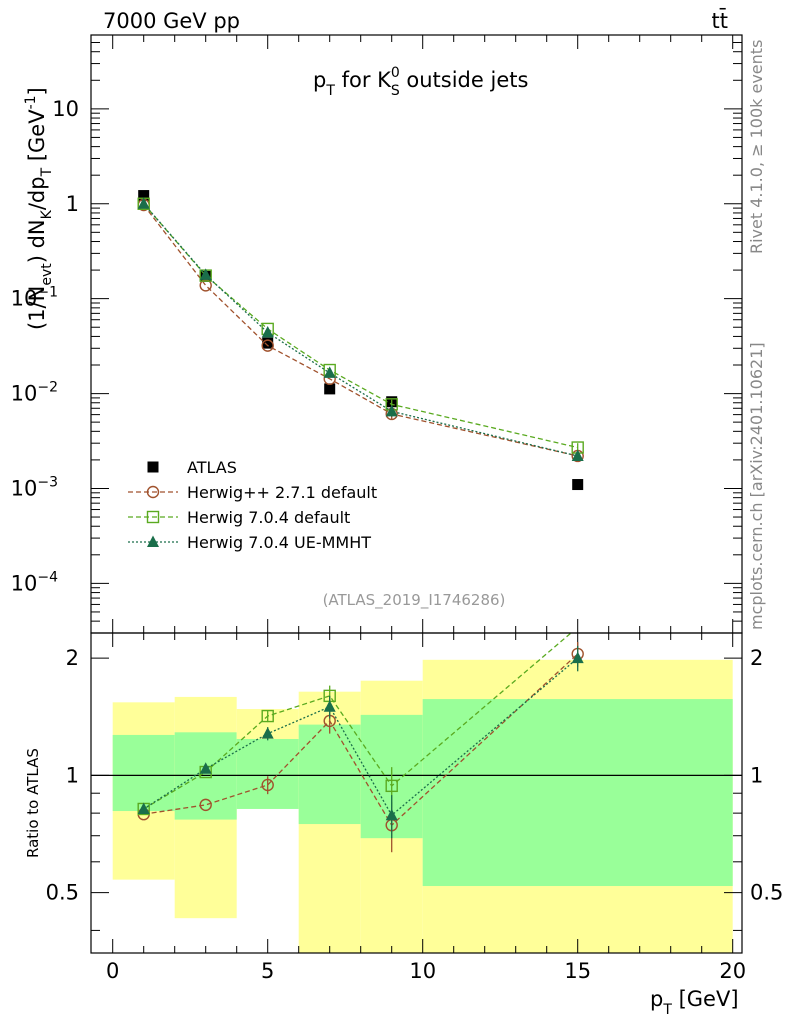 Image resolution: width=786 pixels, height=1024 pixels. I want to click on legend-label-3: Herwig 7.0.4 UE-MMHT, so click(279, 542).